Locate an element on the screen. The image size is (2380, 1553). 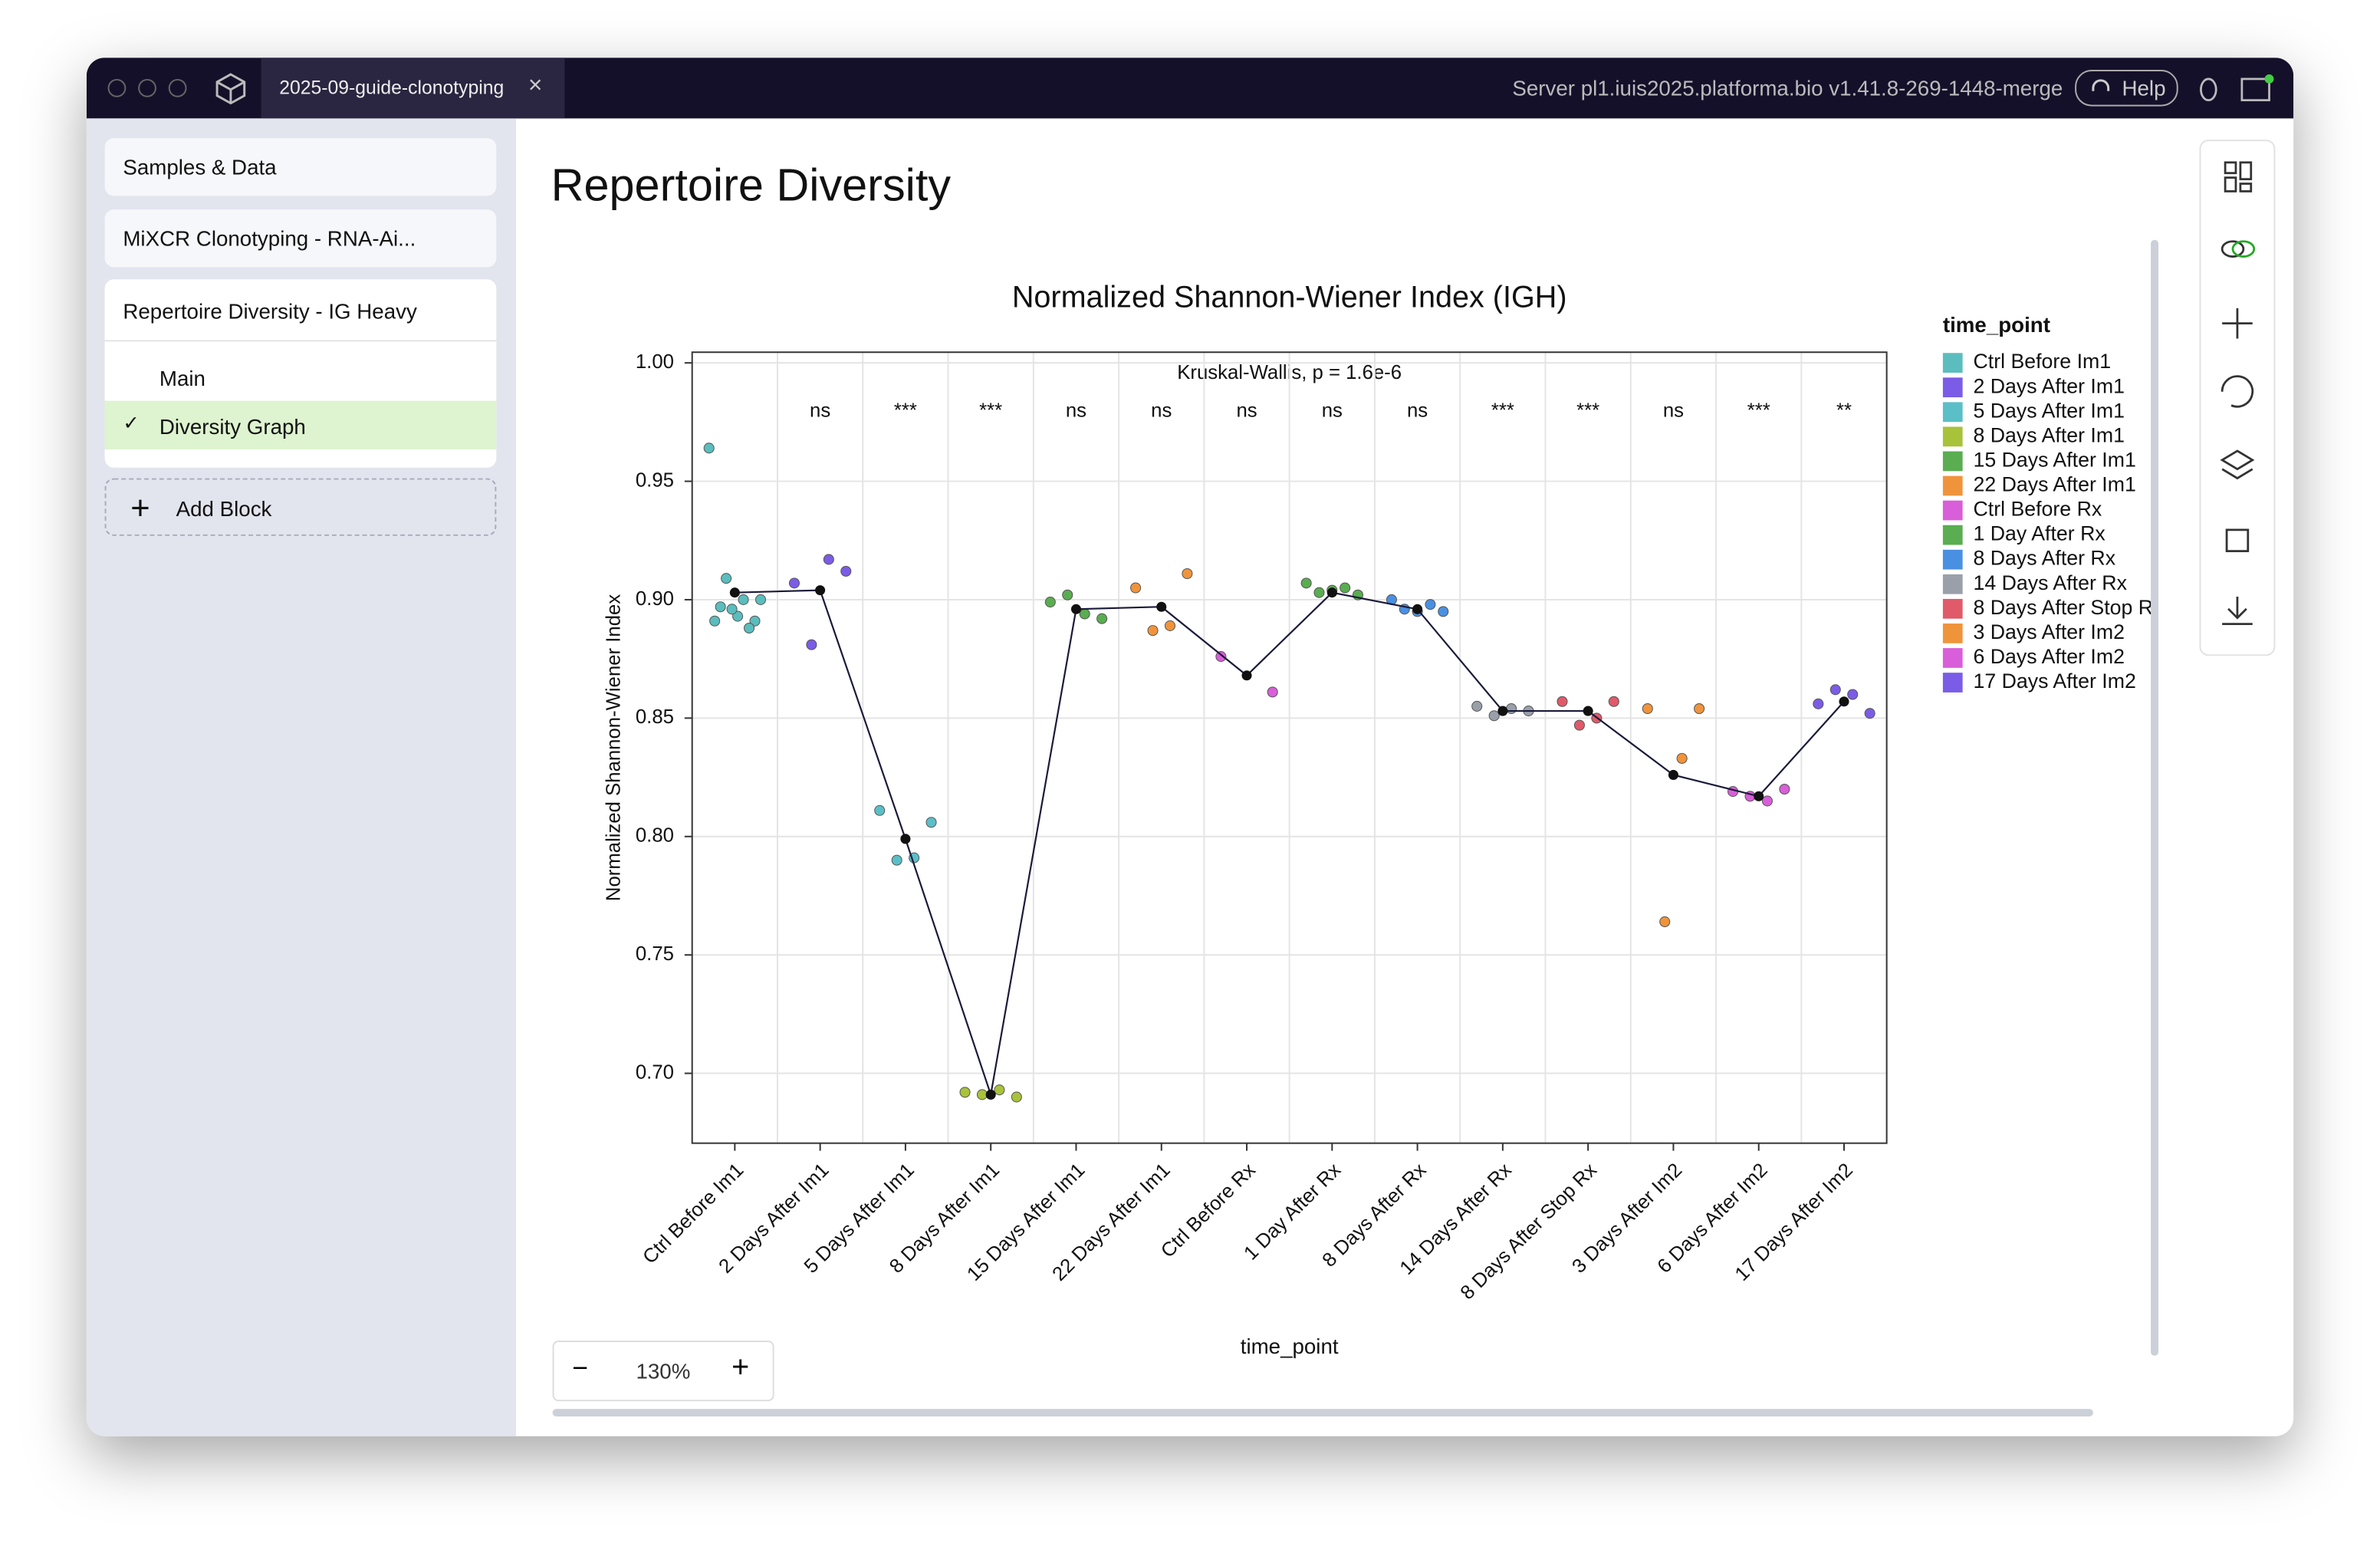
add-block-label: Add Block is located at coordinates (224, 509).